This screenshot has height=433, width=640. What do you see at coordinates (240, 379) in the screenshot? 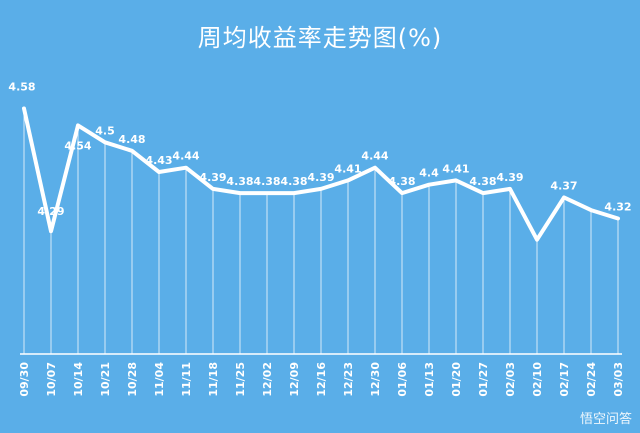
I see `x-tick-label: 11/25` at bounding box center [240, 379].